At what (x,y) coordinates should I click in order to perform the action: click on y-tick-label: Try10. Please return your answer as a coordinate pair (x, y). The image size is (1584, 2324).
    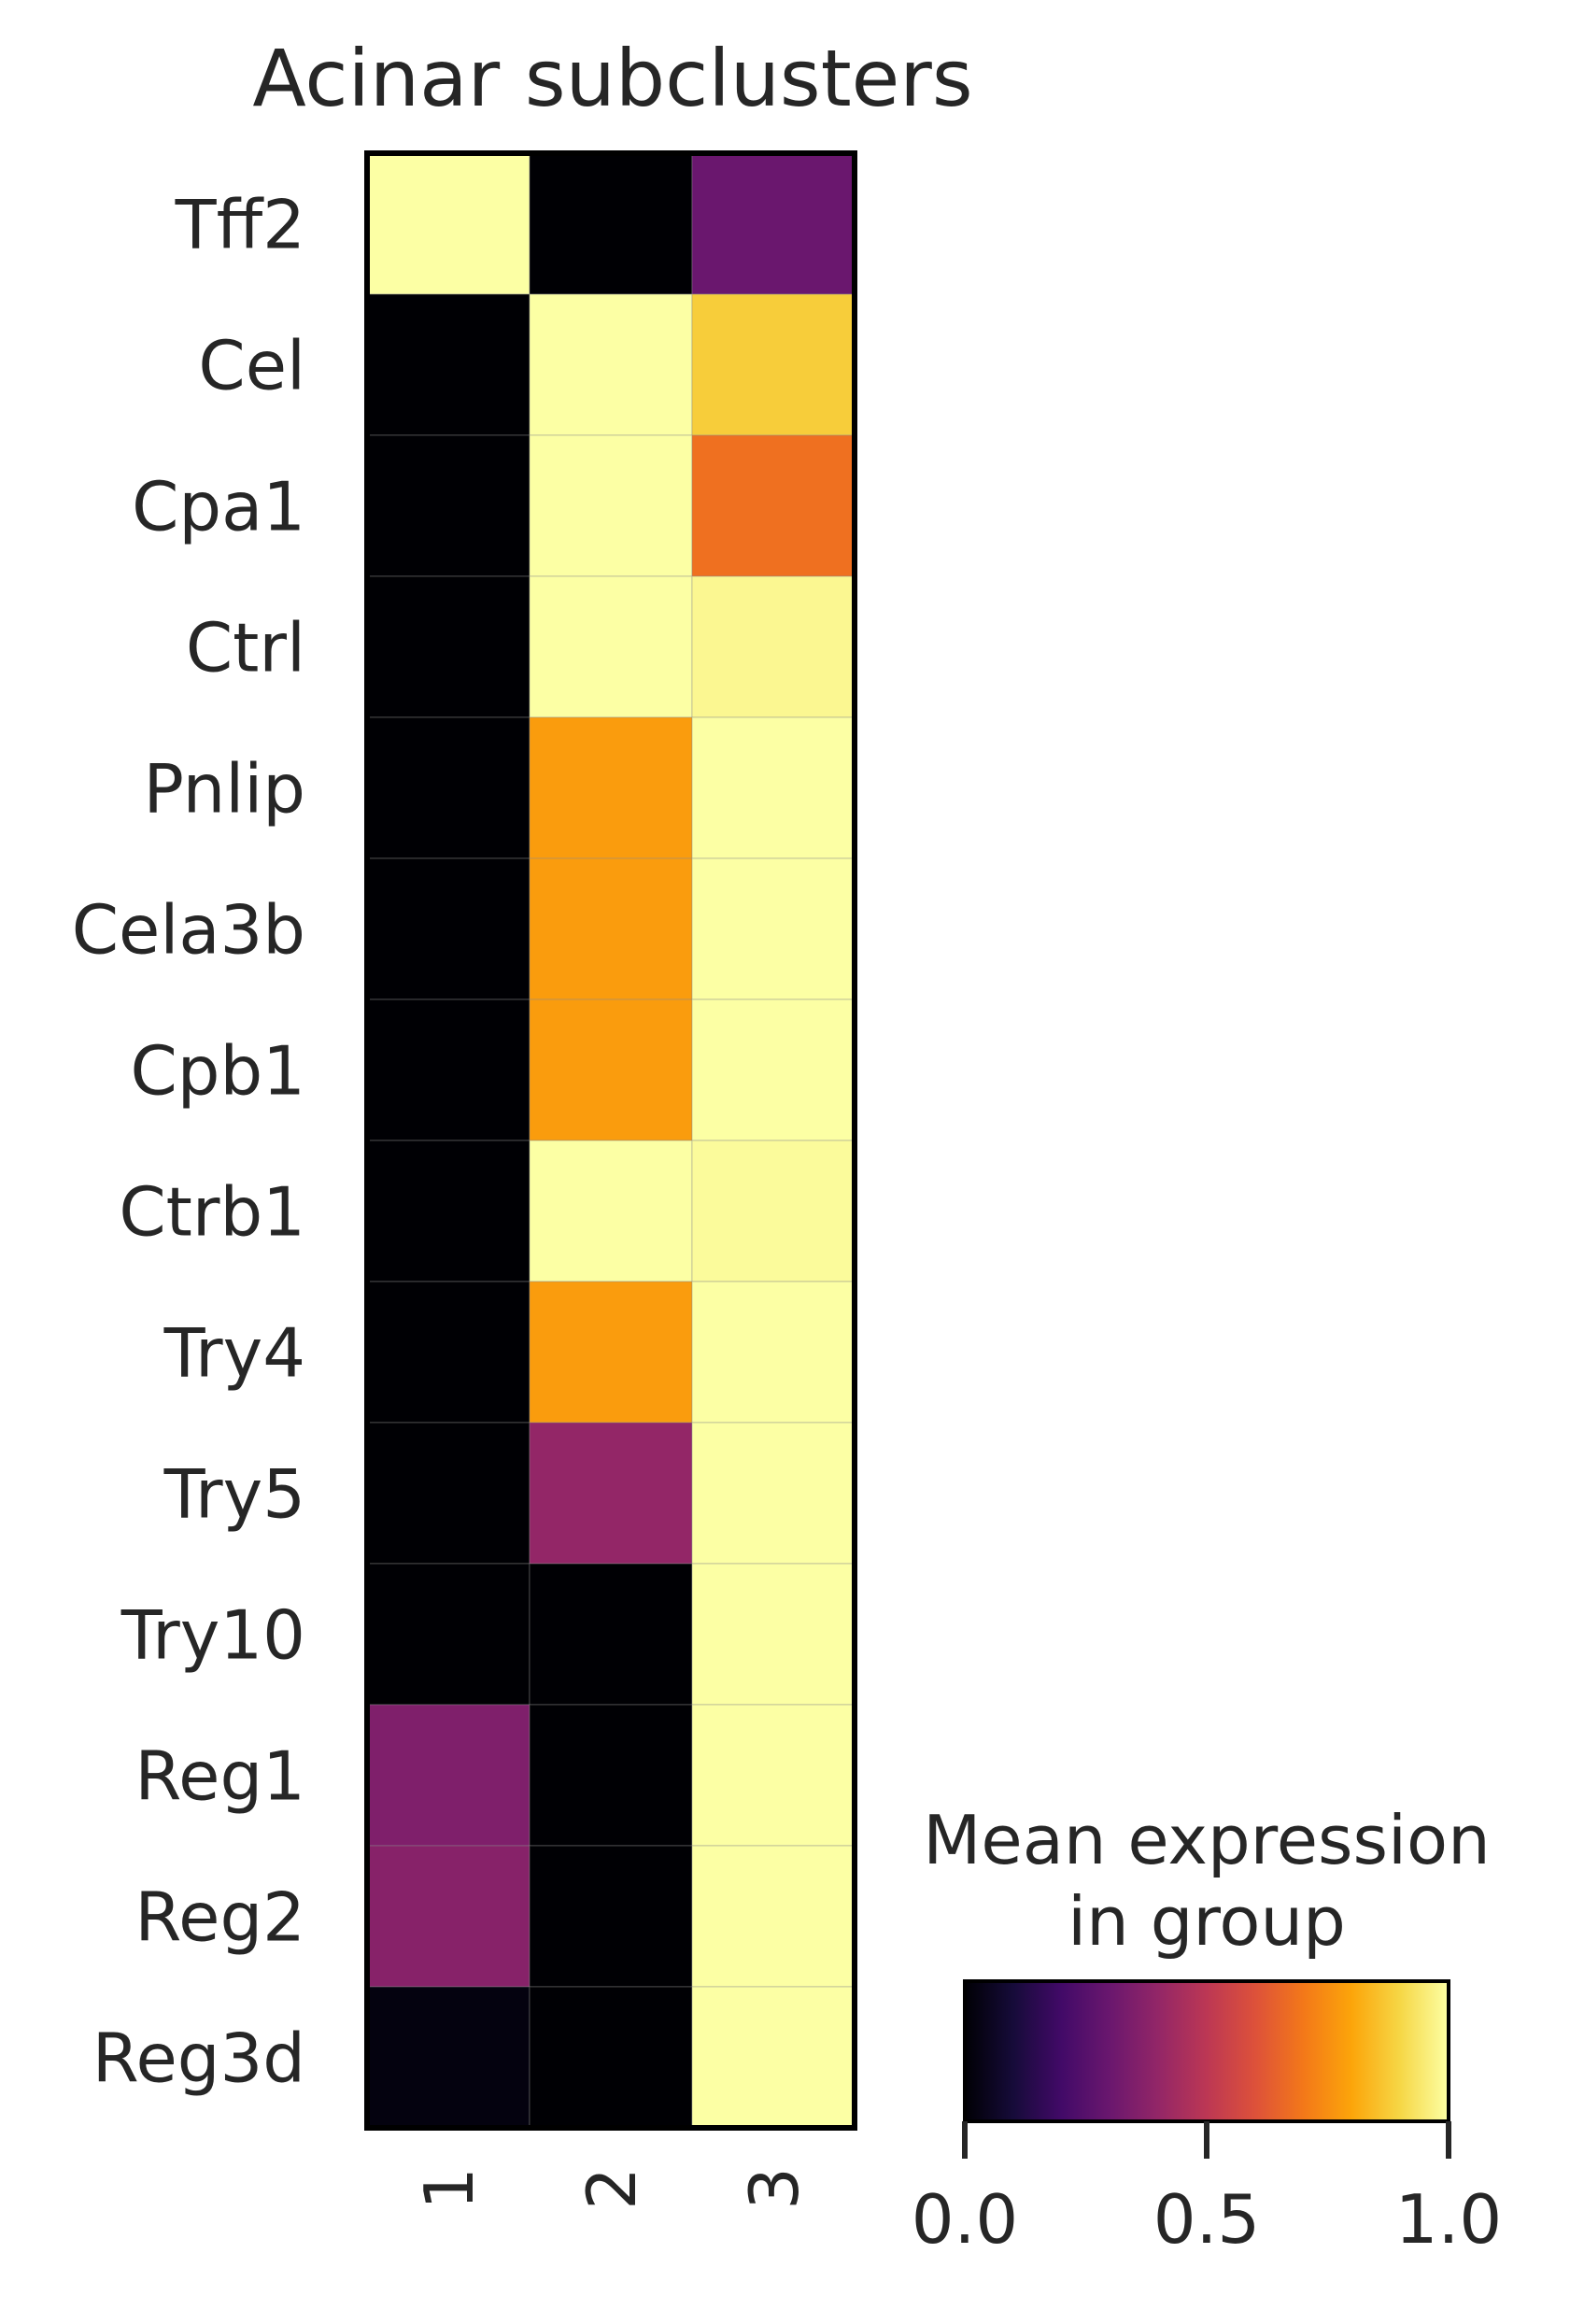
    Looking at the image, I should click on (213, 1635).